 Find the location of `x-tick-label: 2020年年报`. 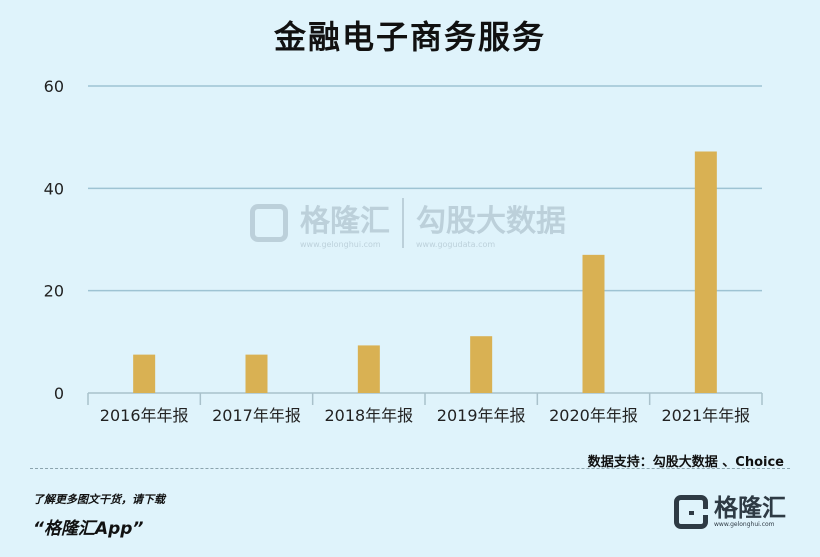

x-tick-label: 2020年年报 is located at coordinates (593, 415).